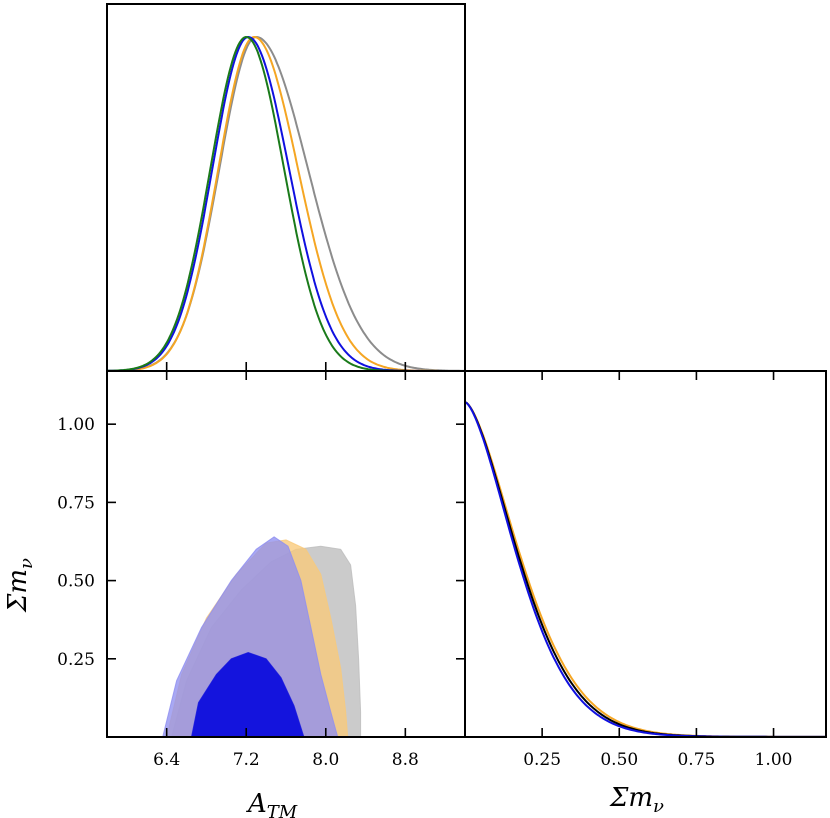 The height and width of the screenshot is (818, 830). Describe the element at coordinates (76, 425) in the screenshot. I see `y-tick-label-mnu: 1.00` at that location.